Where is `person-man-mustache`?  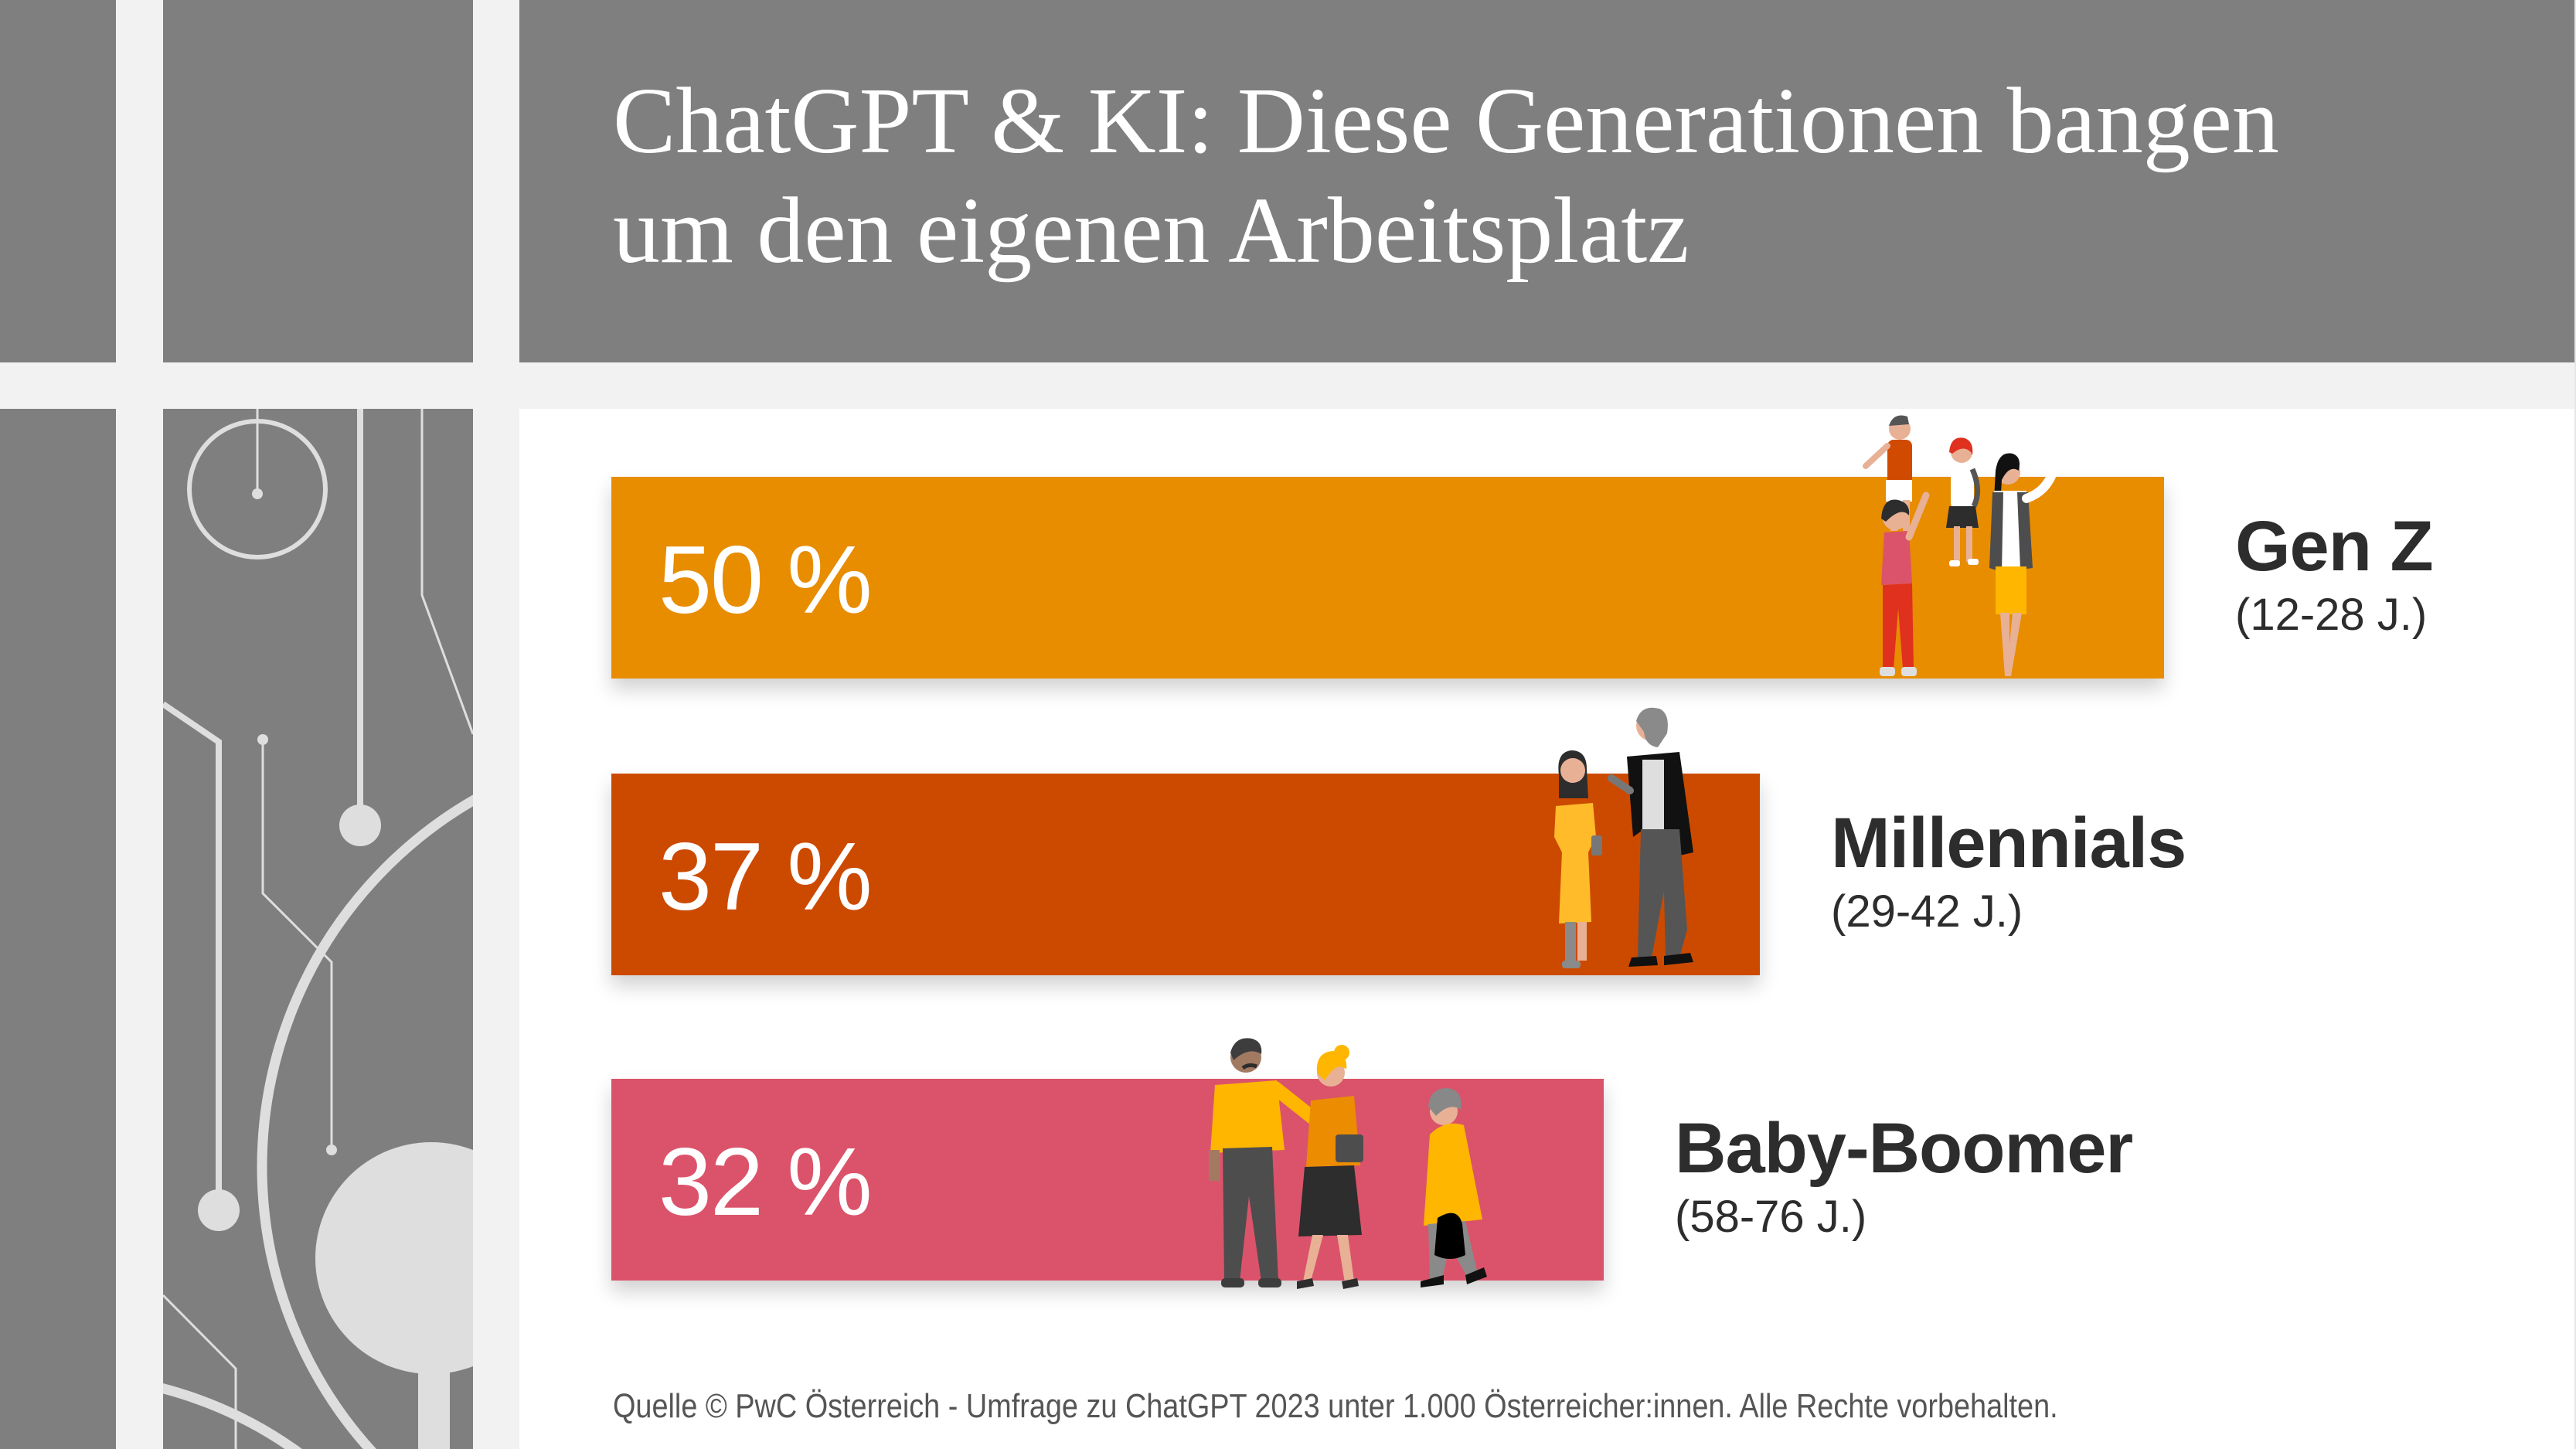 person-man-mustache is located at coordinates (1264, 1163).